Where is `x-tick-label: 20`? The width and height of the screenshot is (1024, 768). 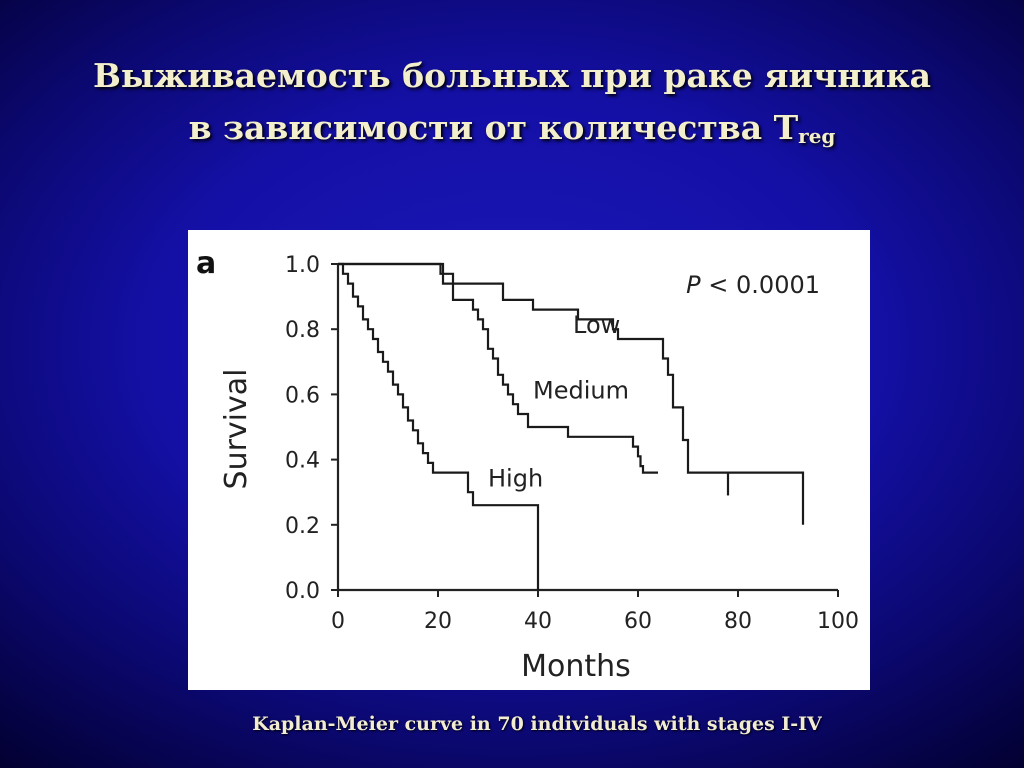 x-tick-label: 20 is located at coordinates (438, 621).